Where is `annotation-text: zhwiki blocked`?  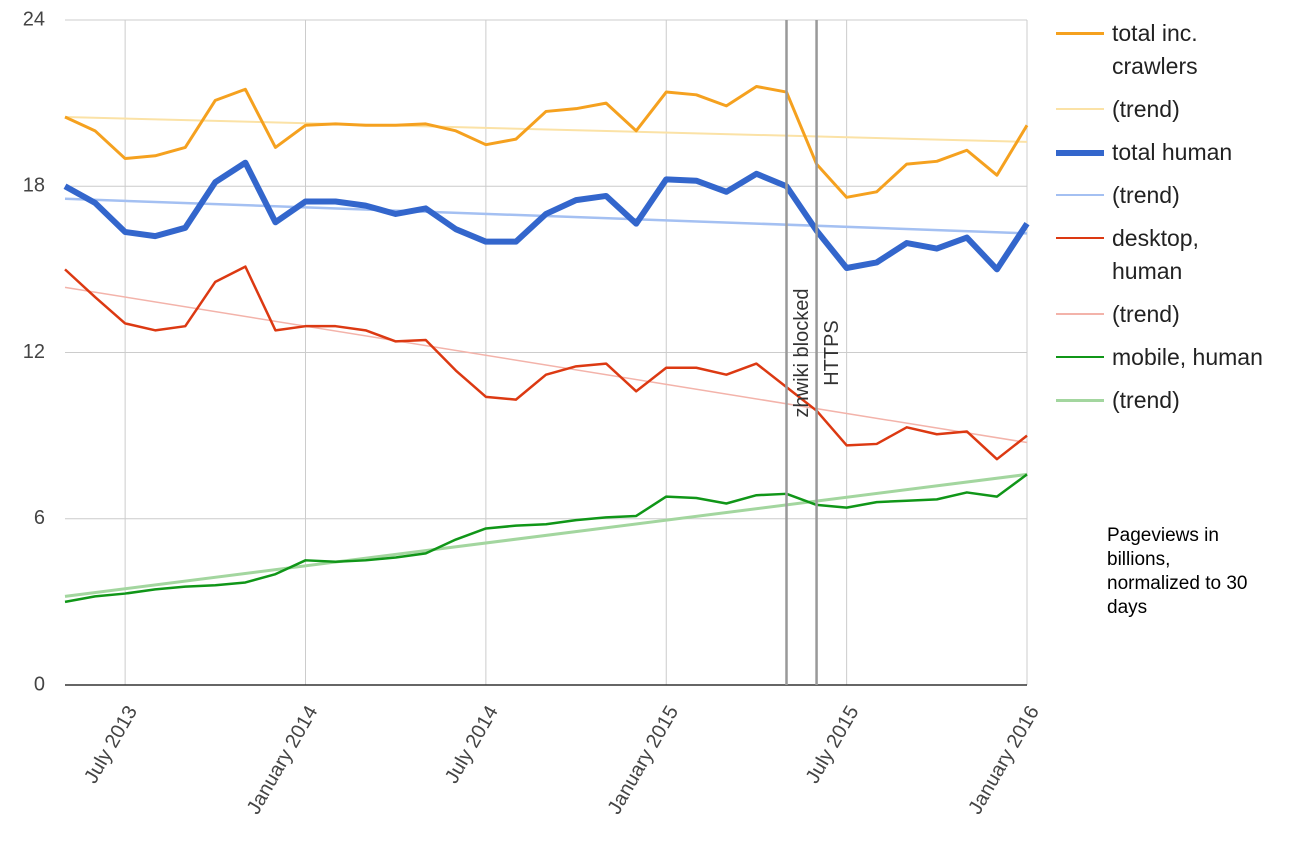
annotation-text: zhwiki blocked is located at coordinates (802, 353).